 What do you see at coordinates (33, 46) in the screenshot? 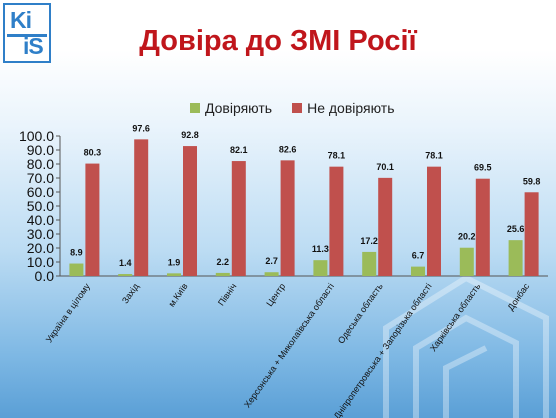
I see `logo-text-bottom: iS` at bounding box center [33, 46].